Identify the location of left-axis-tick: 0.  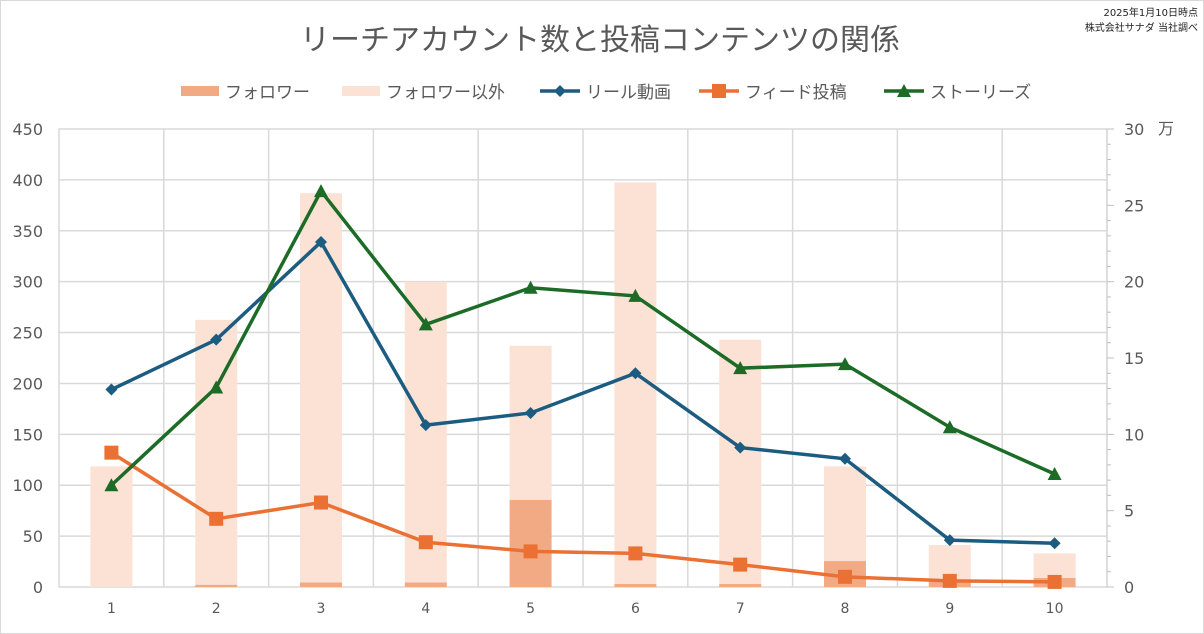
(38, 587).